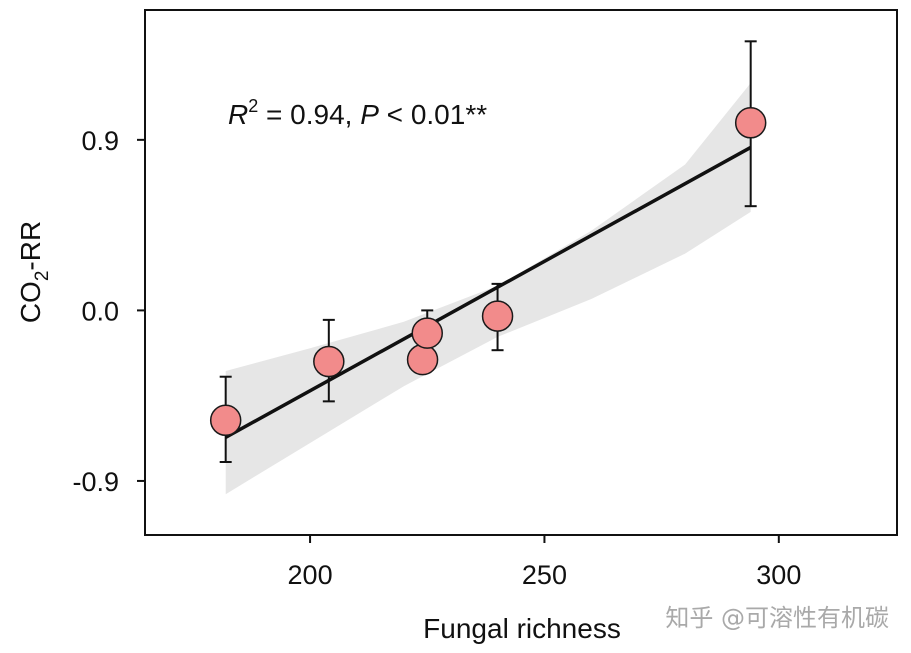 This screenshot has width=911, height=653. What do you see at coordinates (30, 246) in the screenshot?
I see `y-axis-title-rest: -RR` at bounding box center [30, 246].